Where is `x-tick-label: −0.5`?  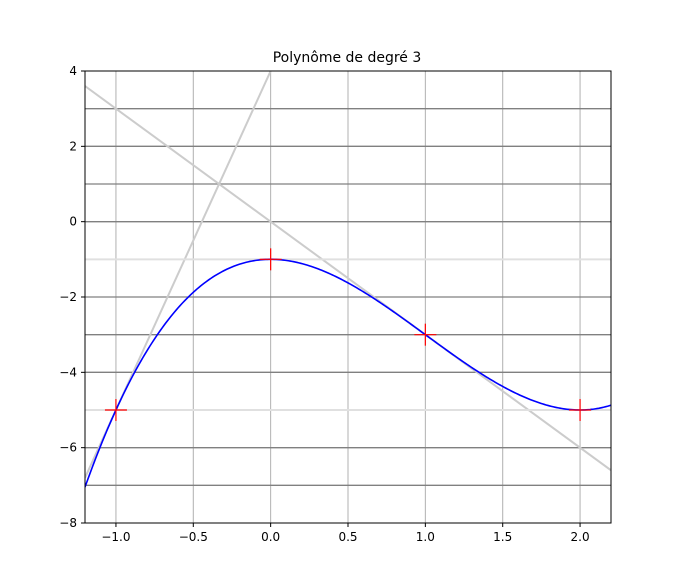
x-tick-label: −0.5 is located at coordinates (193, 537).